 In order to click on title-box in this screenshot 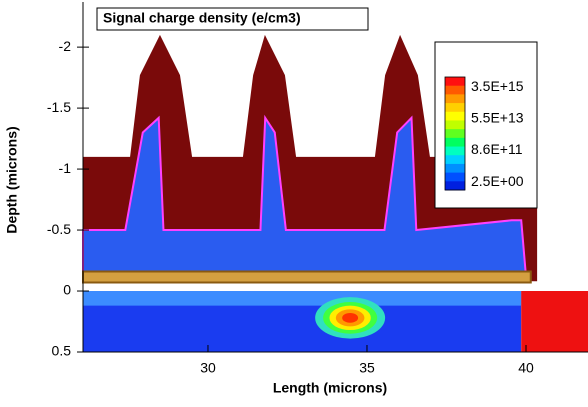, I will do `click(232, 19)`.